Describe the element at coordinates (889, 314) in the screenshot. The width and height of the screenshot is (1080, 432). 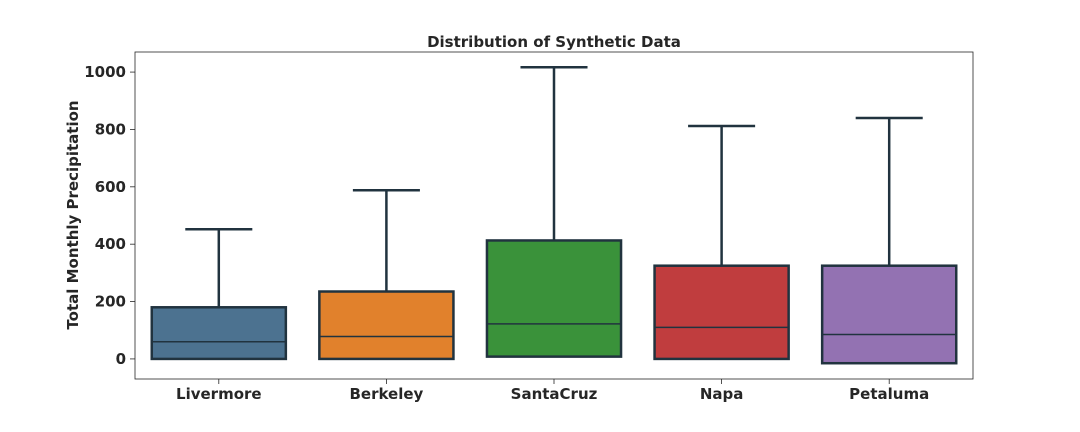
I see `box-petaluma` at that location.